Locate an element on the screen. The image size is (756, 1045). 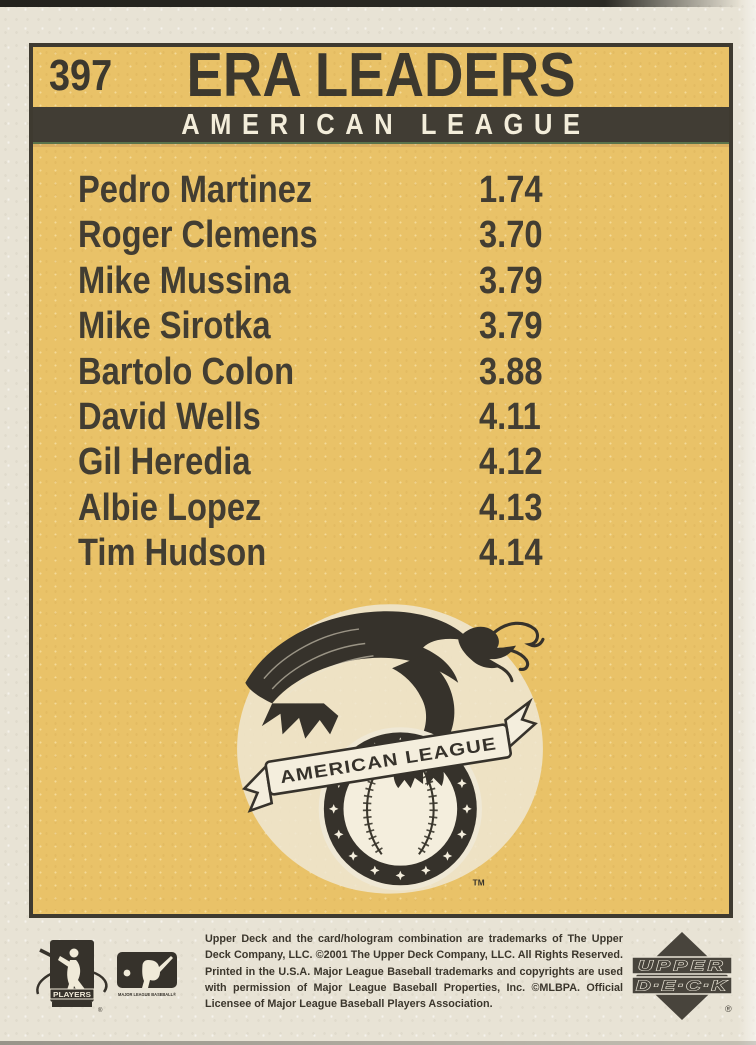
mlbpa-players-icon: PLAYERS ® is located at coordinates (72, 977).